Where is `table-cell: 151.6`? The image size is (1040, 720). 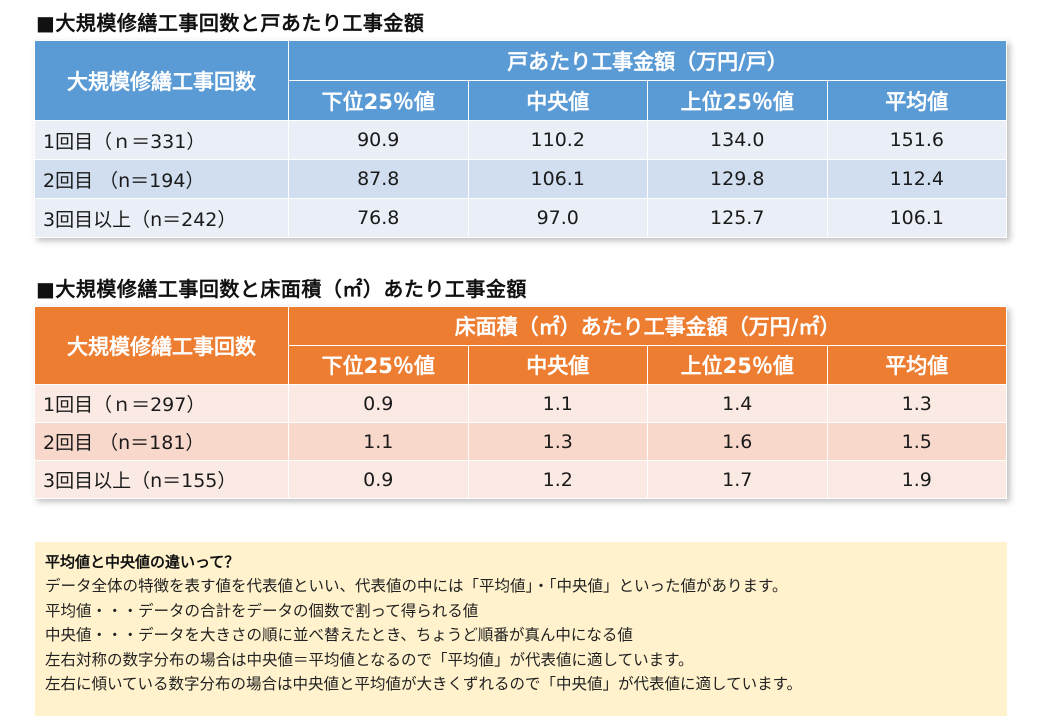 table-cell: 151.6 is located at coordinates (917, 140).